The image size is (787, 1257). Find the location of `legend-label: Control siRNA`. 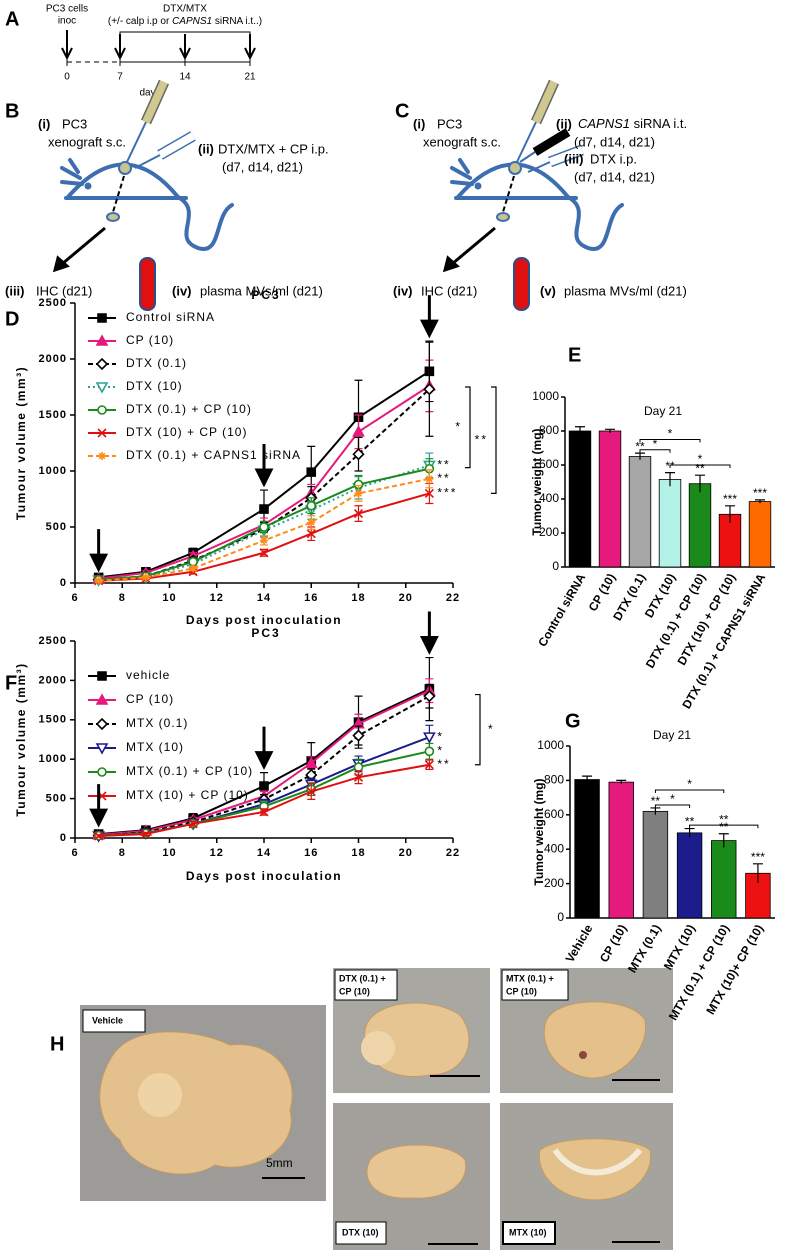

legend-label: Control siRNA is located at coordinates (170, 317).